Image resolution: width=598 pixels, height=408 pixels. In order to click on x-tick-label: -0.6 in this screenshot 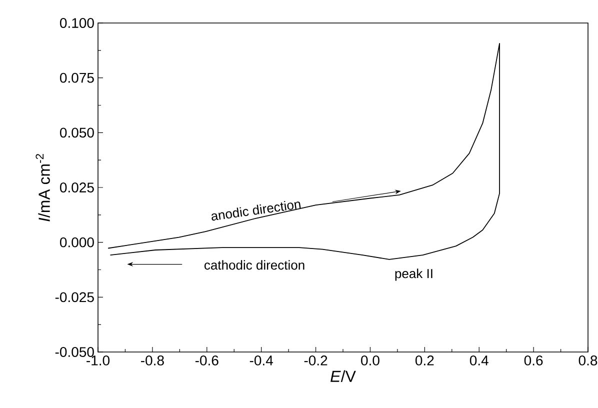, I will do `click(206, 361)`.